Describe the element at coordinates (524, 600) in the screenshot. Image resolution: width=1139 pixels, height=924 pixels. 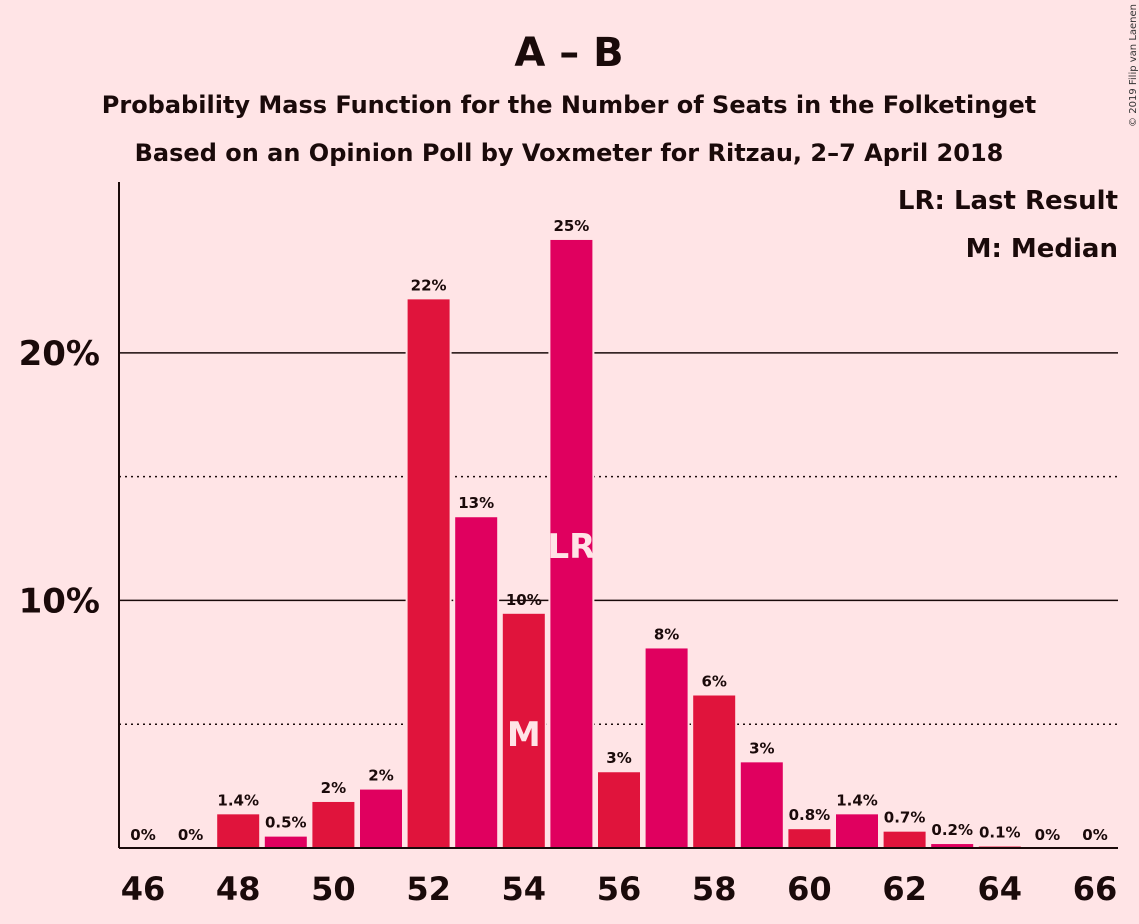
I see `data-label-54: 10%` at that location.